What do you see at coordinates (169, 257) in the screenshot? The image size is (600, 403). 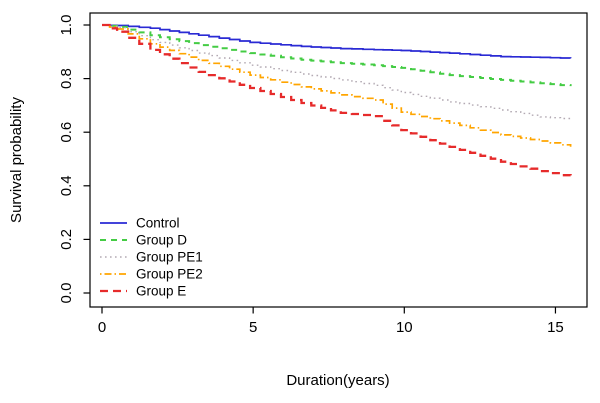 I see `legend-label-group-pe1: Group PE1` at bounding box center [169, 257].